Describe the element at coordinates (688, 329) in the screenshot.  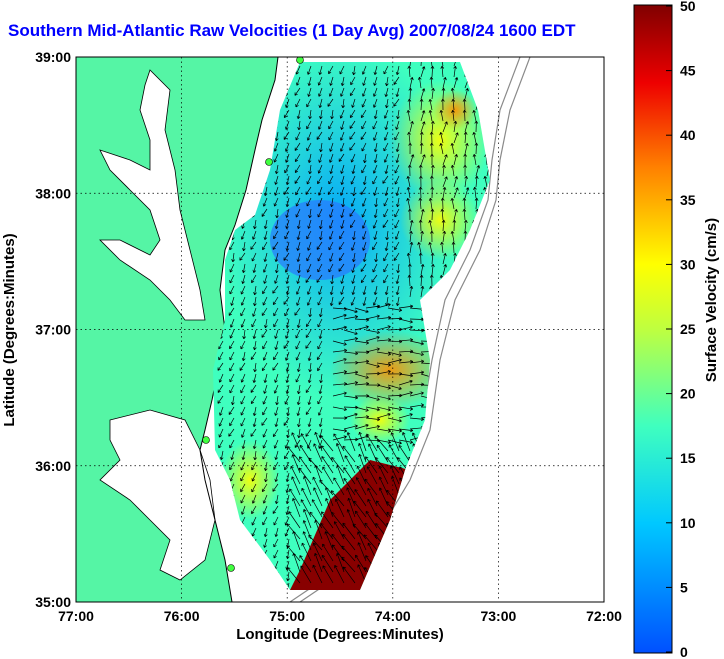
I see `colorbar-tick-label: 25` at that location.